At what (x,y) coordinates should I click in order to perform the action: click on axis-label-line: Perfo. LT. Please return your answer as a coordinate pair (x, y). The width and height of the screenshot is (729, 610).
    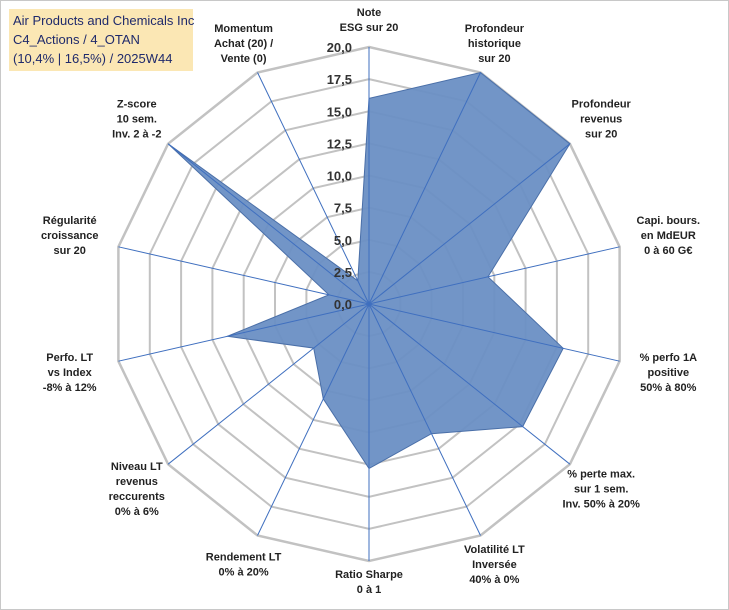
    Looking at the image, I should click on (69, 358).